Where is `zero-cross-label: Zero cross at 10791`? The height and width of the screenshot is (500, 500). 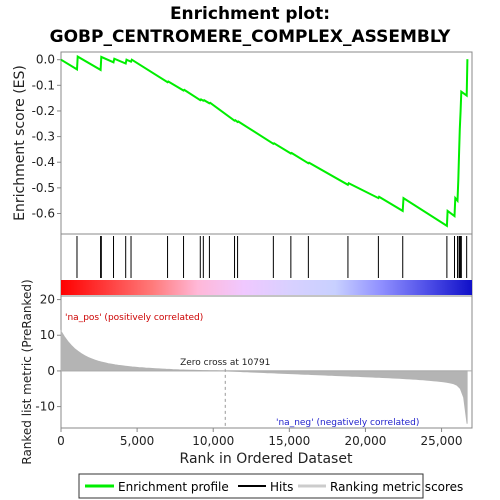 zero-cross-label: Zero cross at 10791 is located at coordinates (225, 363).